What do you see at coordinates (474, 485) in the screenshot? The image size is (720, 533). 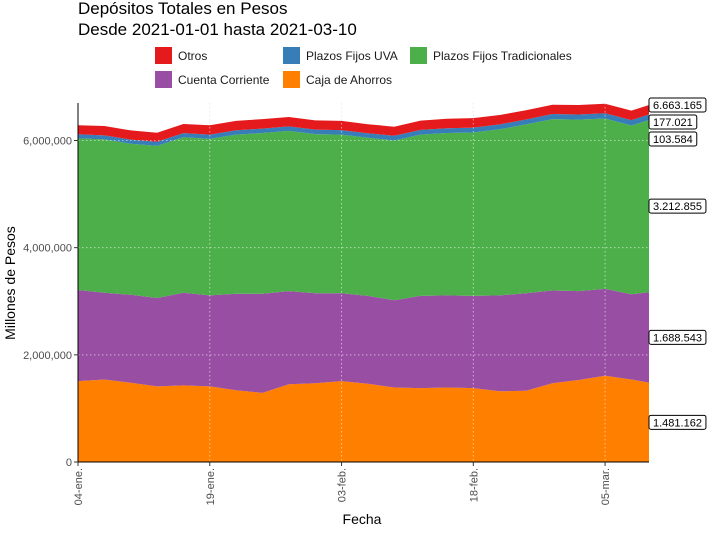 I see `x-tick-label: 18-feb.` at bounding box center [474, 485].